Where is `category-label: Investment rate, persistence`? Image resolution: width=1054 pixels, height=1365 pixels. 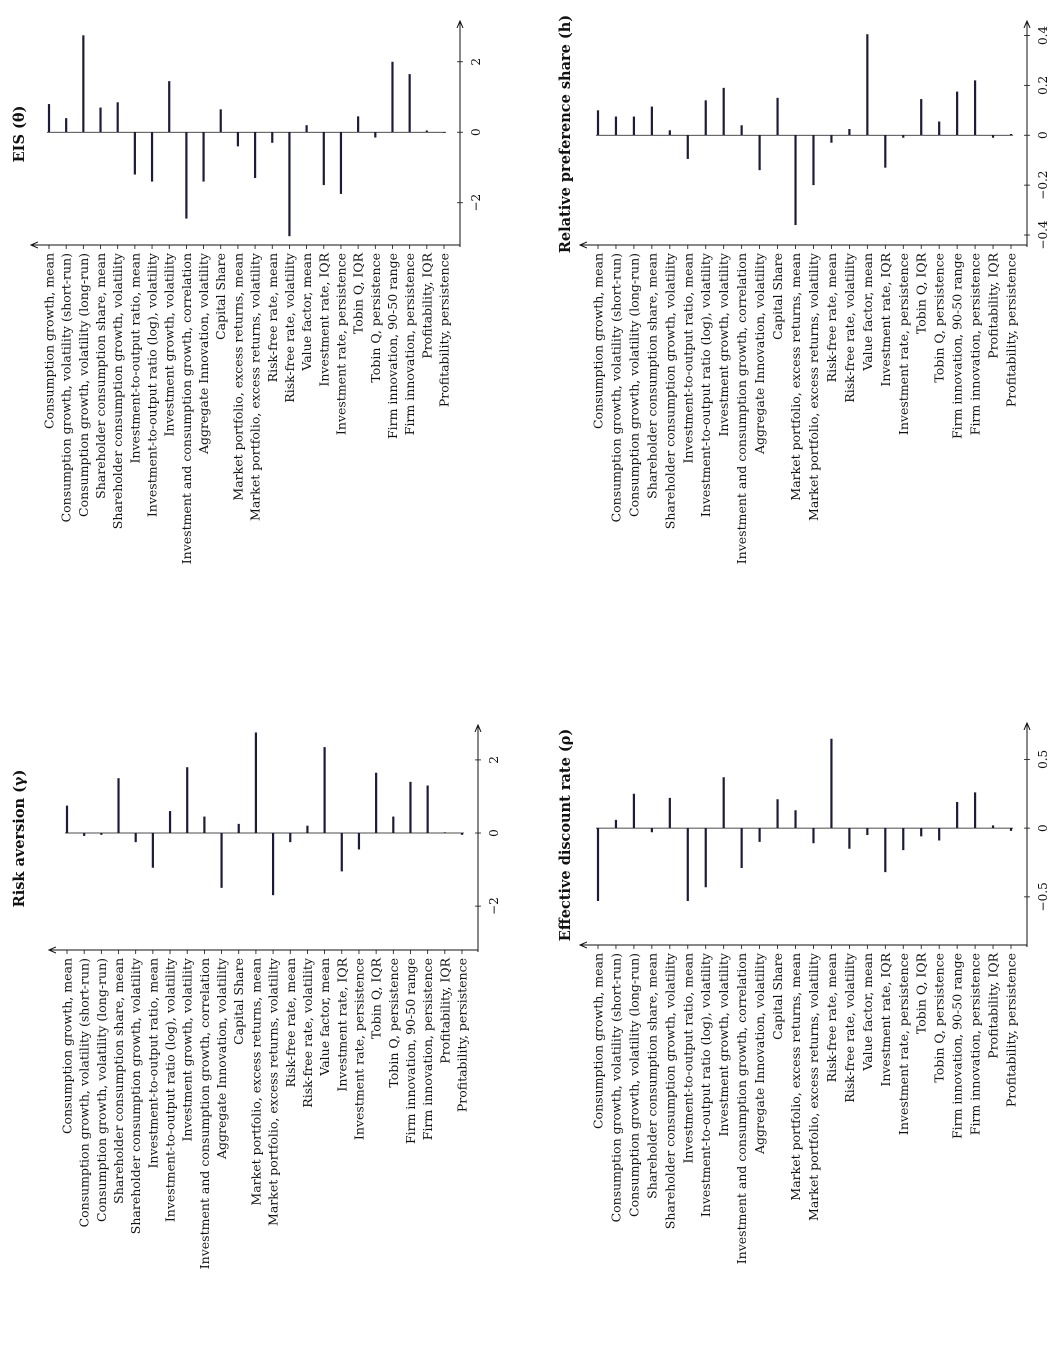
category-label: Investment rate, persistence is located at coordinates (358, 1049).